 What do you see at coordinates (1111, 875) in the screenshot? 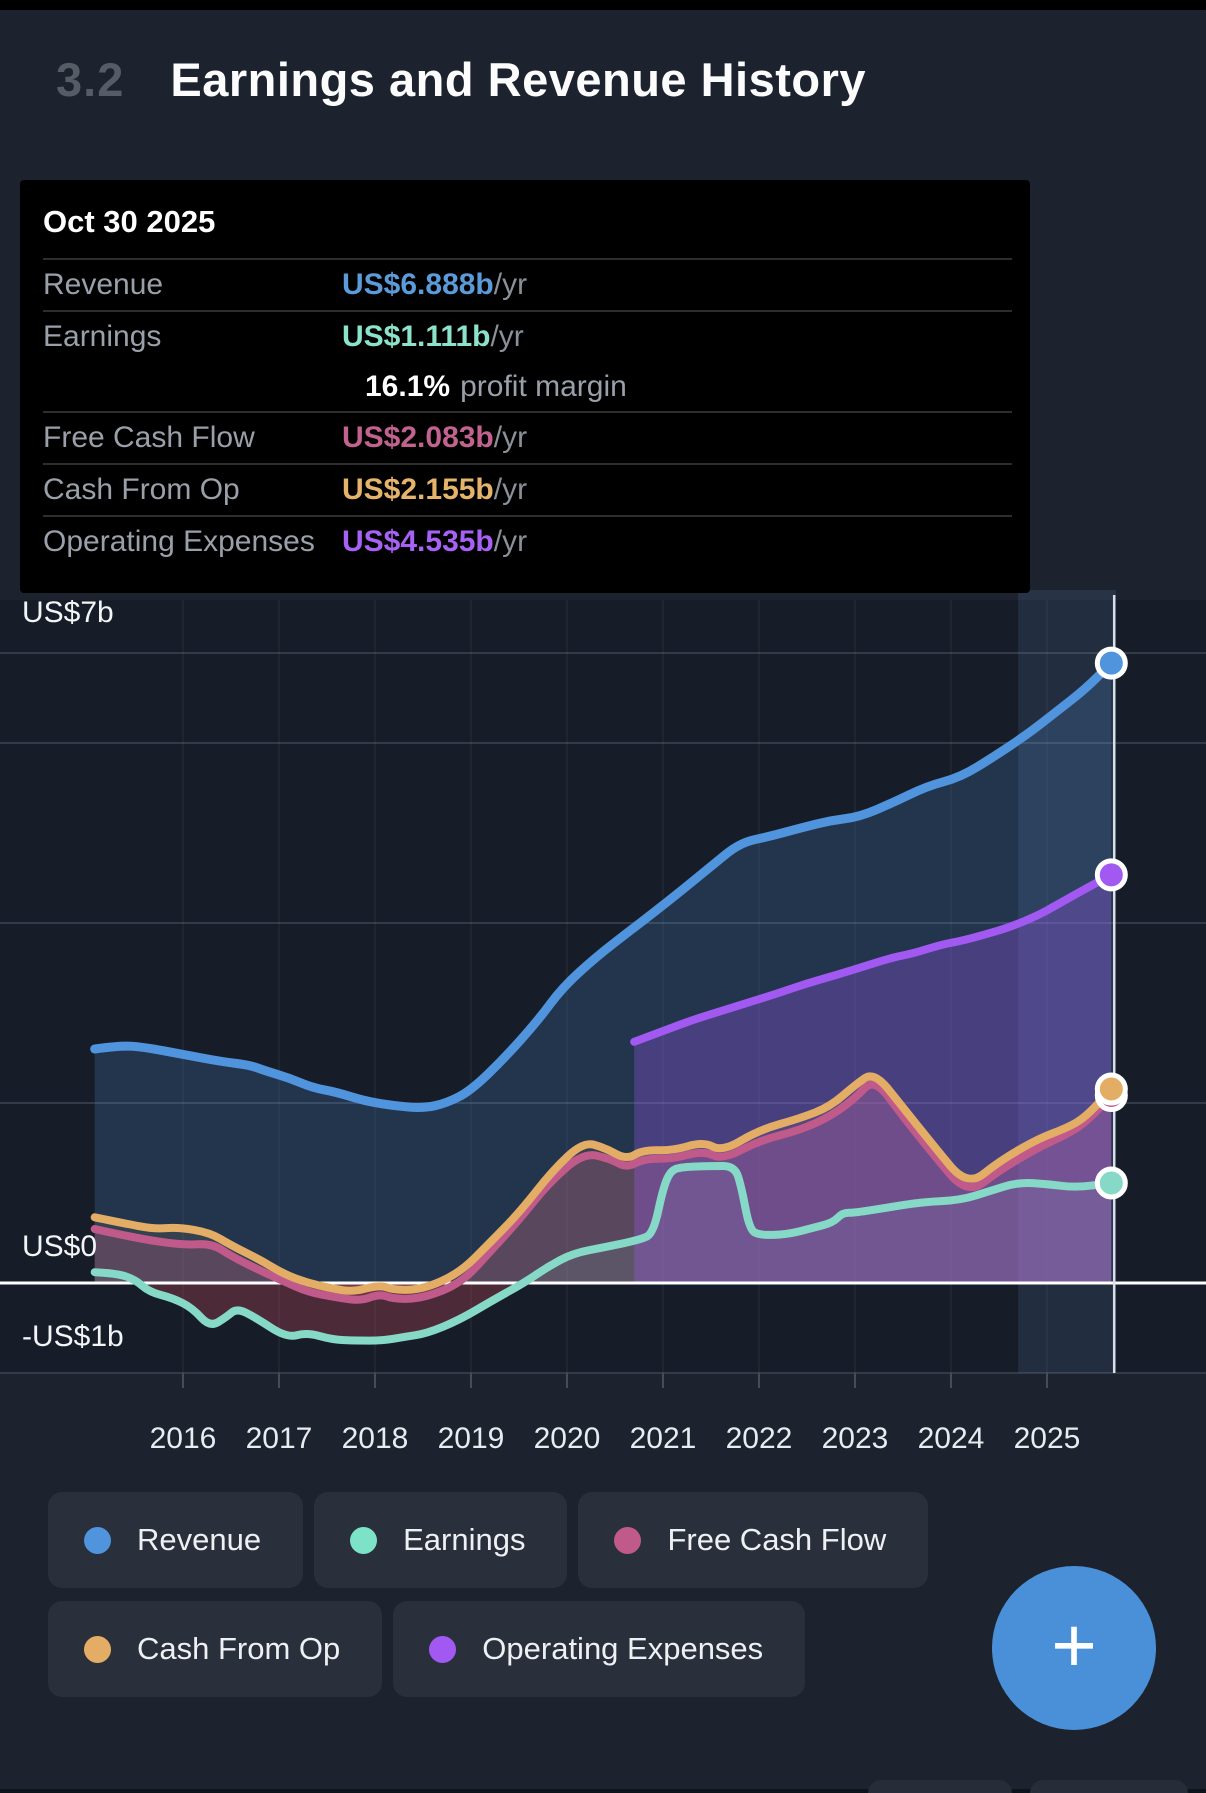
I see `operating-expenses-endpoint-dot` at bounding box center [1111, 875].